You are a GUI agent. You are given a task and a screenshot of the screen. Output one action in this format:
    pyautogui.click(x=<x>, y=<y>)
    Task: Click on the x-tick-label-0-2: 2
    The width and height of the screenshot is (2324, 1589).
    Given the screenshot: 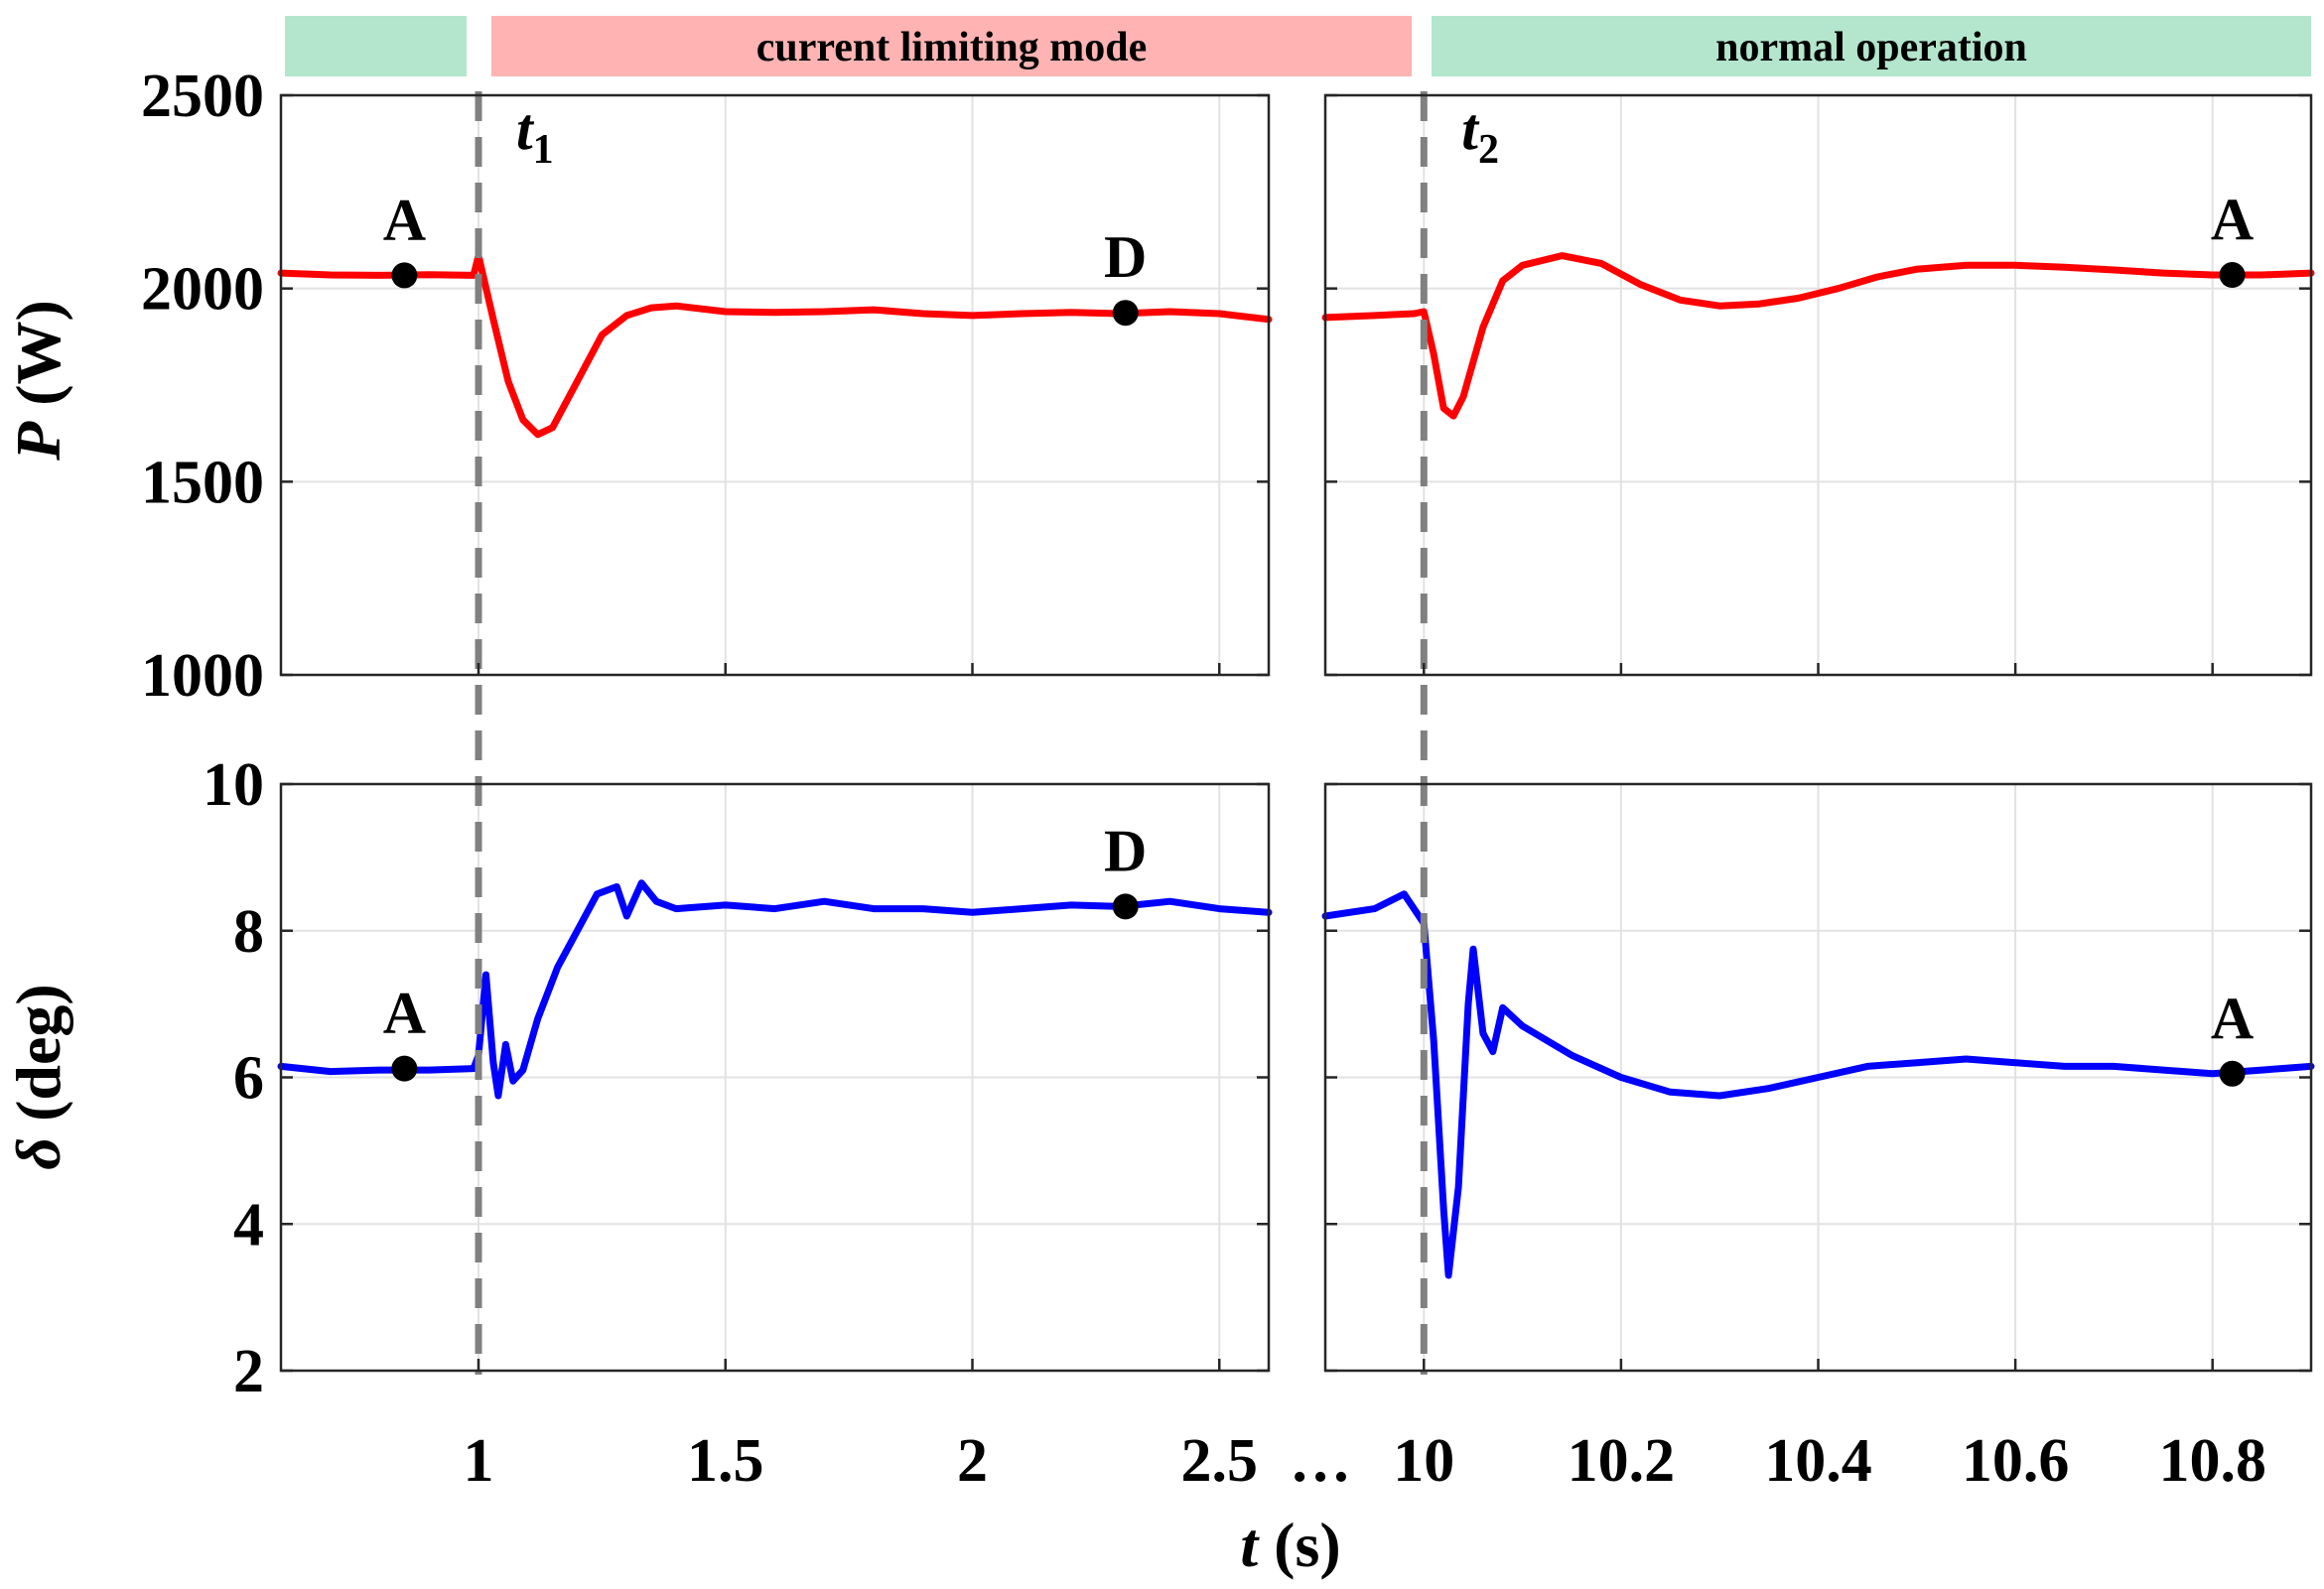 What is the action you would take?
    pyautogui.click(x=973, y=1461)
    